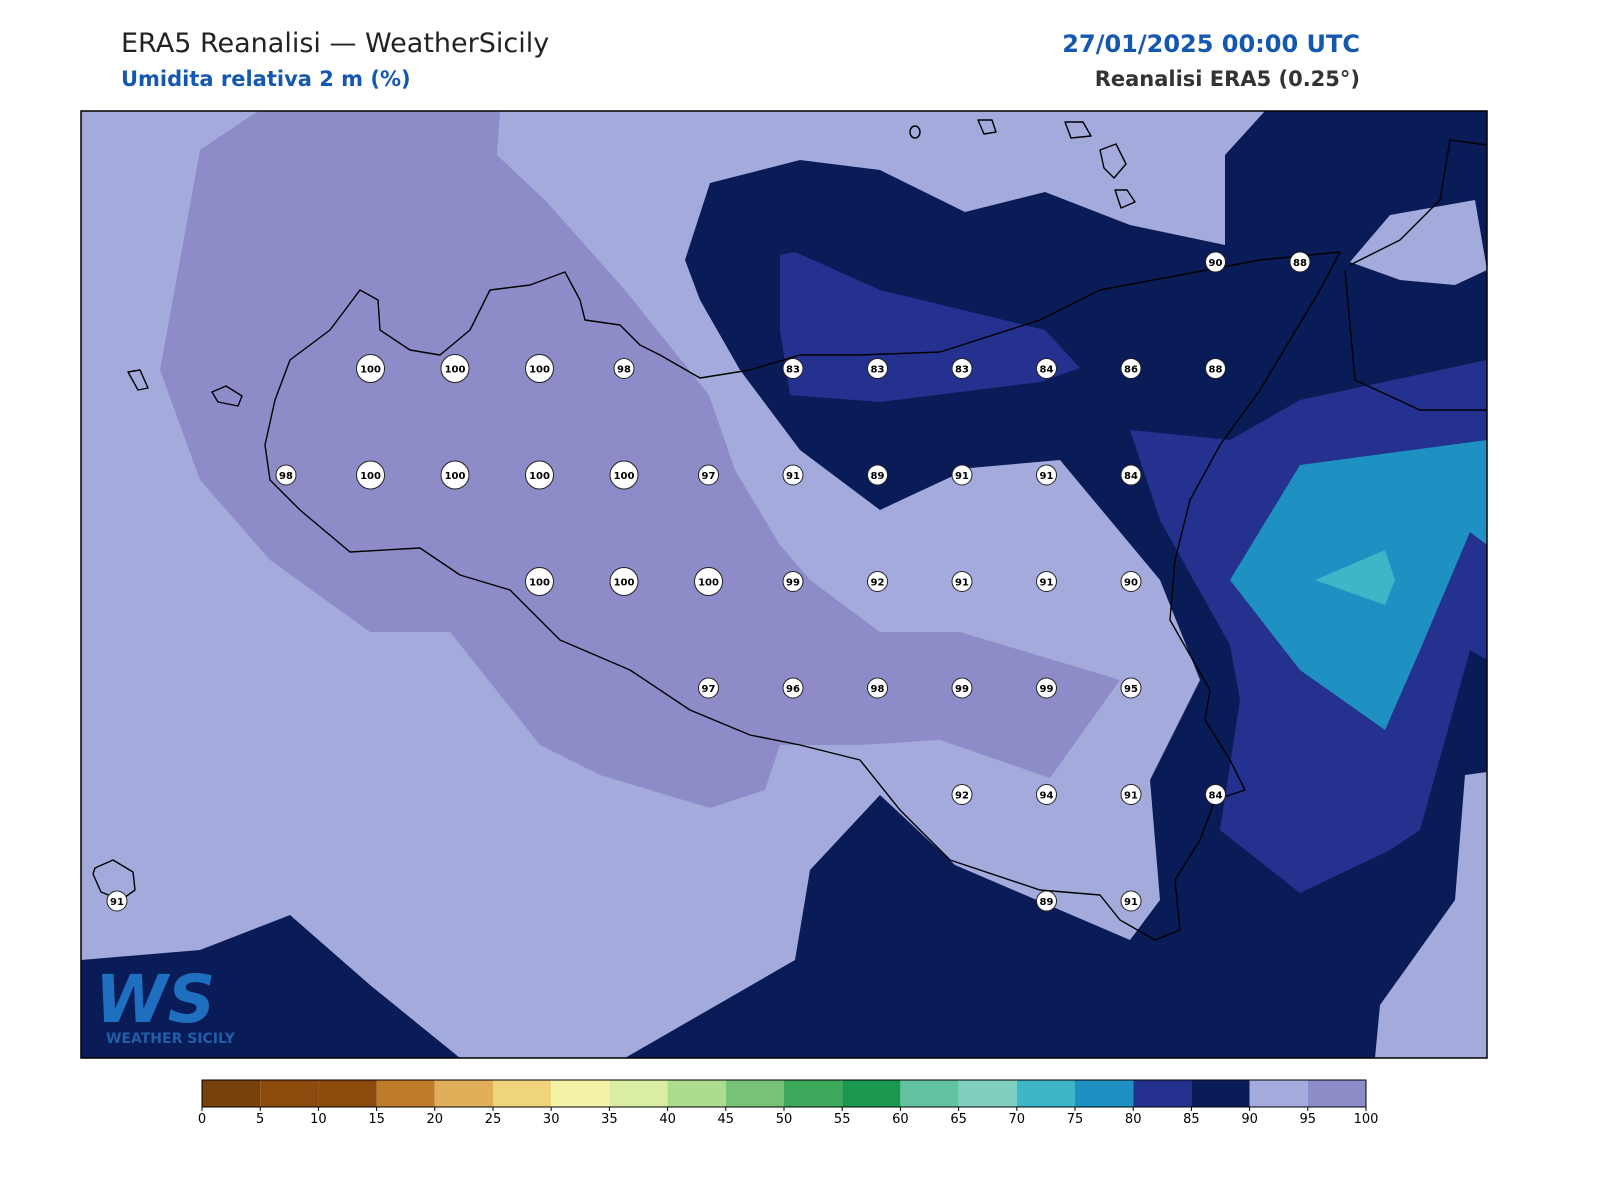 The height and width of the screenshot is (1200, 1600). What do you see at coordinates (726, 1119) in the screenshot?
I see `colorbar-tick-label: 45` at bounding box center [726, 1119].